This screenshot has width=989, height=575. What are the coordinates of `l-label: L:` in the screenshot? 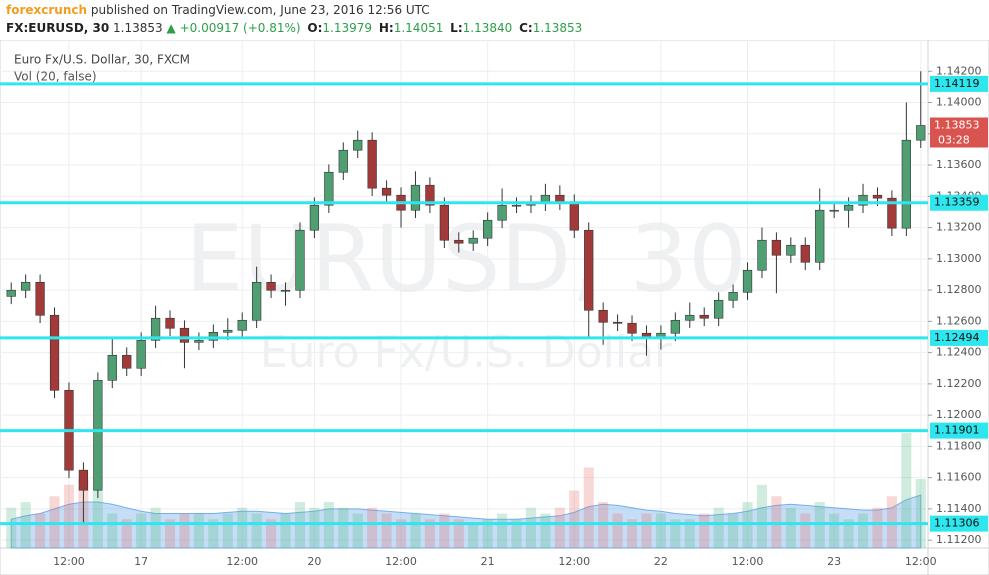 It's located at (456, 28).